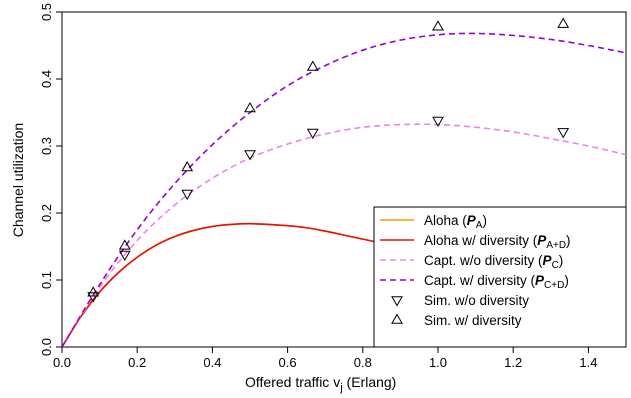  I want to click on legend-label-subscript: A, so click(479, 225).